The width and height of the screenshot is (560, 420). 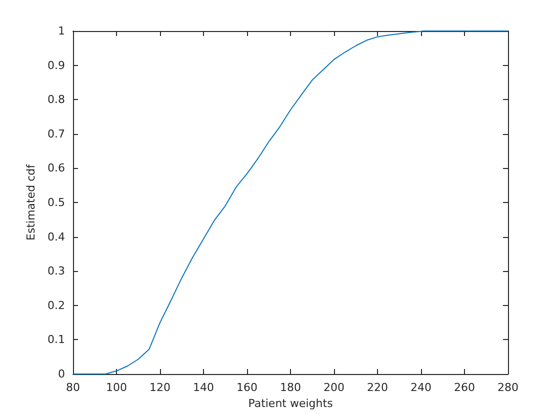 What do you see at coordinates (56, 65) in the screenshot?
I see `y-tick-label: 0.9` at bounding box center [56, 65].